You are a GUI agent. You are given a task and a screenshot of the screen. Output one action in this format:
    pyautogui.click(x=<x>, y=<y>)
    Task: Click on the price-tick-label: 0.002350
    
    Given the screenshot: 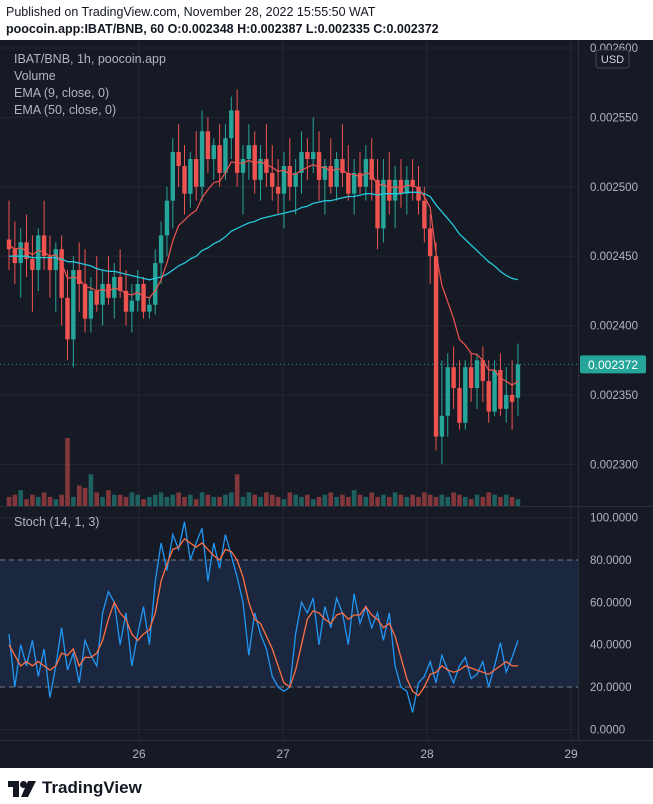 What is the action you would take?
    pyautogui.click(x=614, y=396)
    